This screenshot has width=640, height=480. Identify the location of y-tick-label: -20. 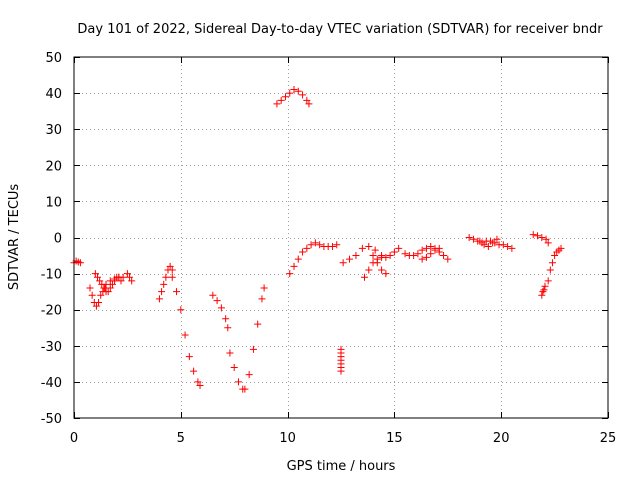
(51, 311).